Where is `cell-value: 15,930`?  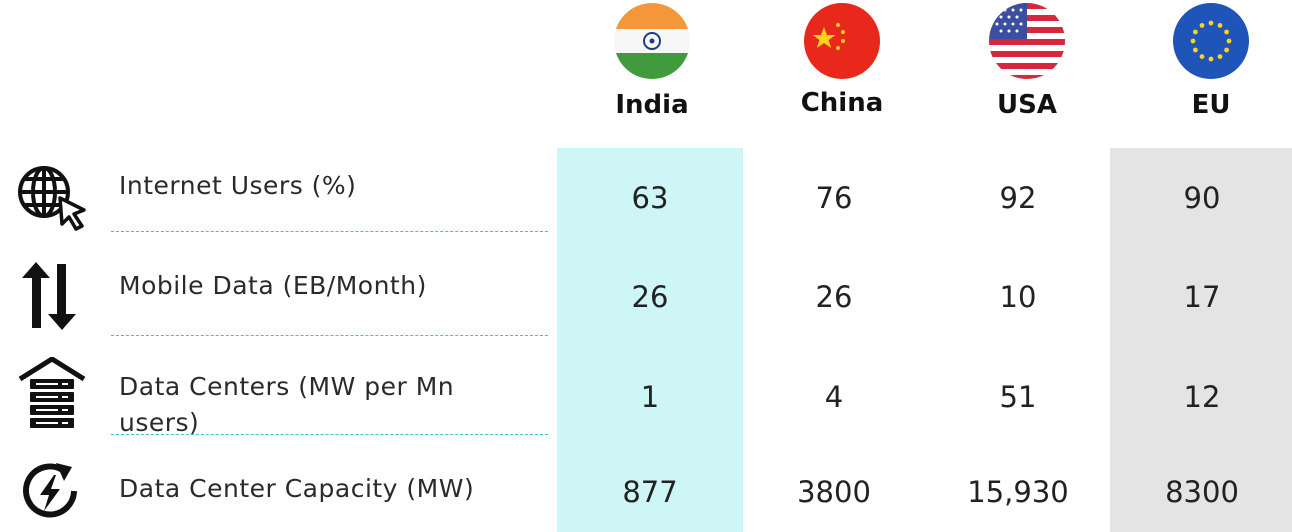
cell-value: 15,930 is located at coordinates (1018, 492).